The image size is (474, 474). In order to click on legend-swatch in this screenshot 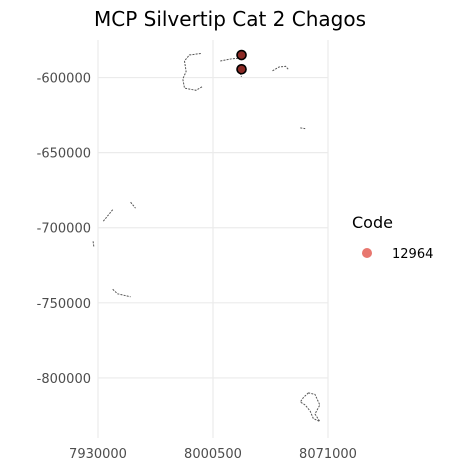, I will do `click(367, 253)`.